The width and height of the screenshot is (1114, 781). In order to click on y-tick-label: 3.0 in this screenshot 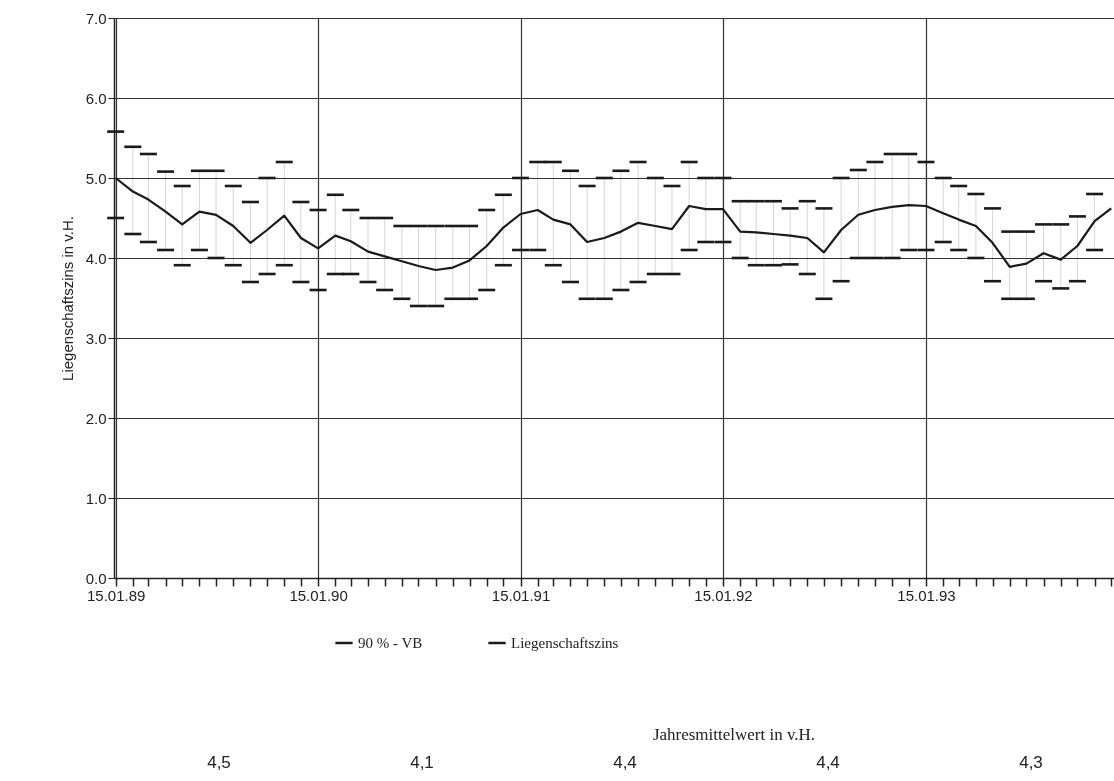, I will do `click(96, 338)`.